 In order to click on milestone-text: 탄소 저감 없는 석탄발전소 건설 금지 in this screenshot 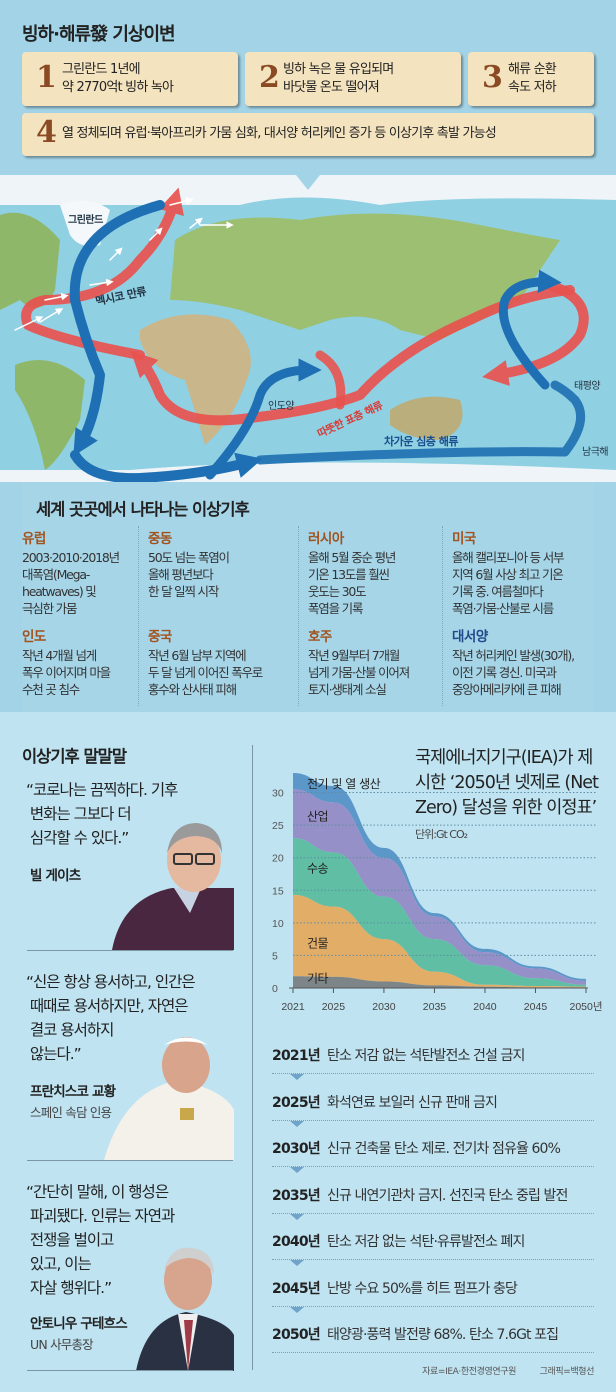, I will do `click(426, 1056)`.